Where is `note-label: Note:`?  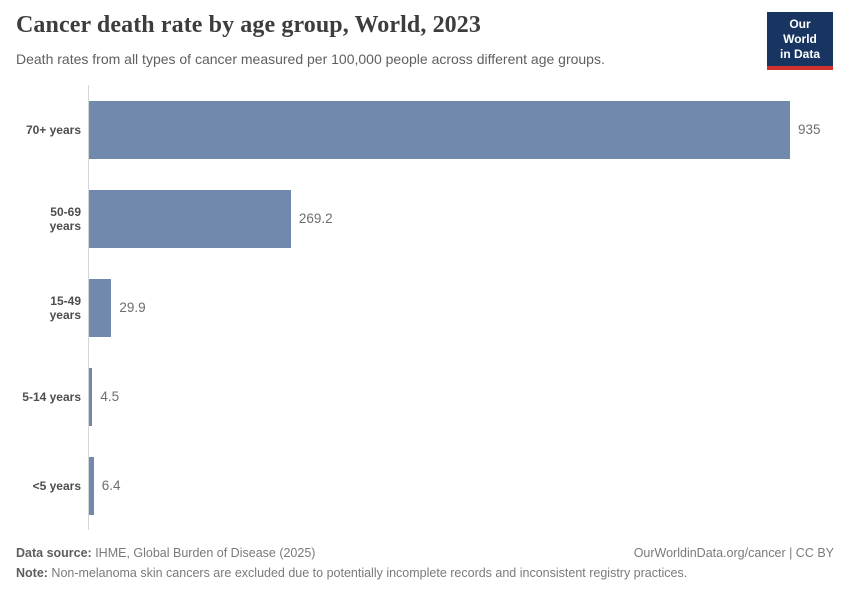 note-label: Note: is located at coordinates (32, 573).